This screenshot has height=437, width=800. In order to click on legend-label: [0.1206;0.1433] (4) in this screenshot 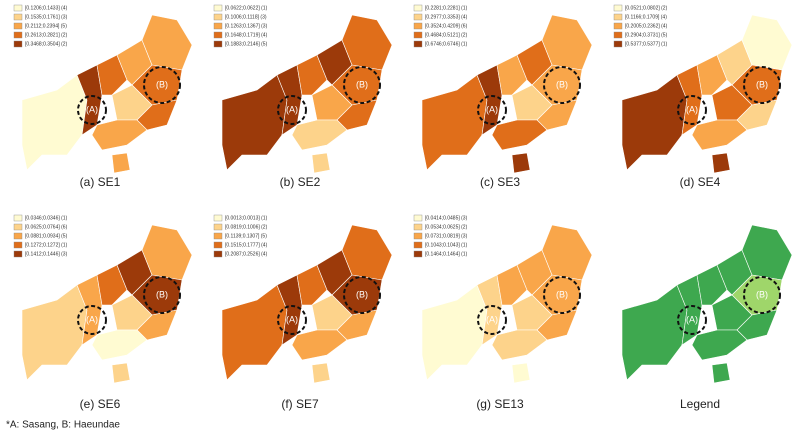, I will do `click(46, 8)`.